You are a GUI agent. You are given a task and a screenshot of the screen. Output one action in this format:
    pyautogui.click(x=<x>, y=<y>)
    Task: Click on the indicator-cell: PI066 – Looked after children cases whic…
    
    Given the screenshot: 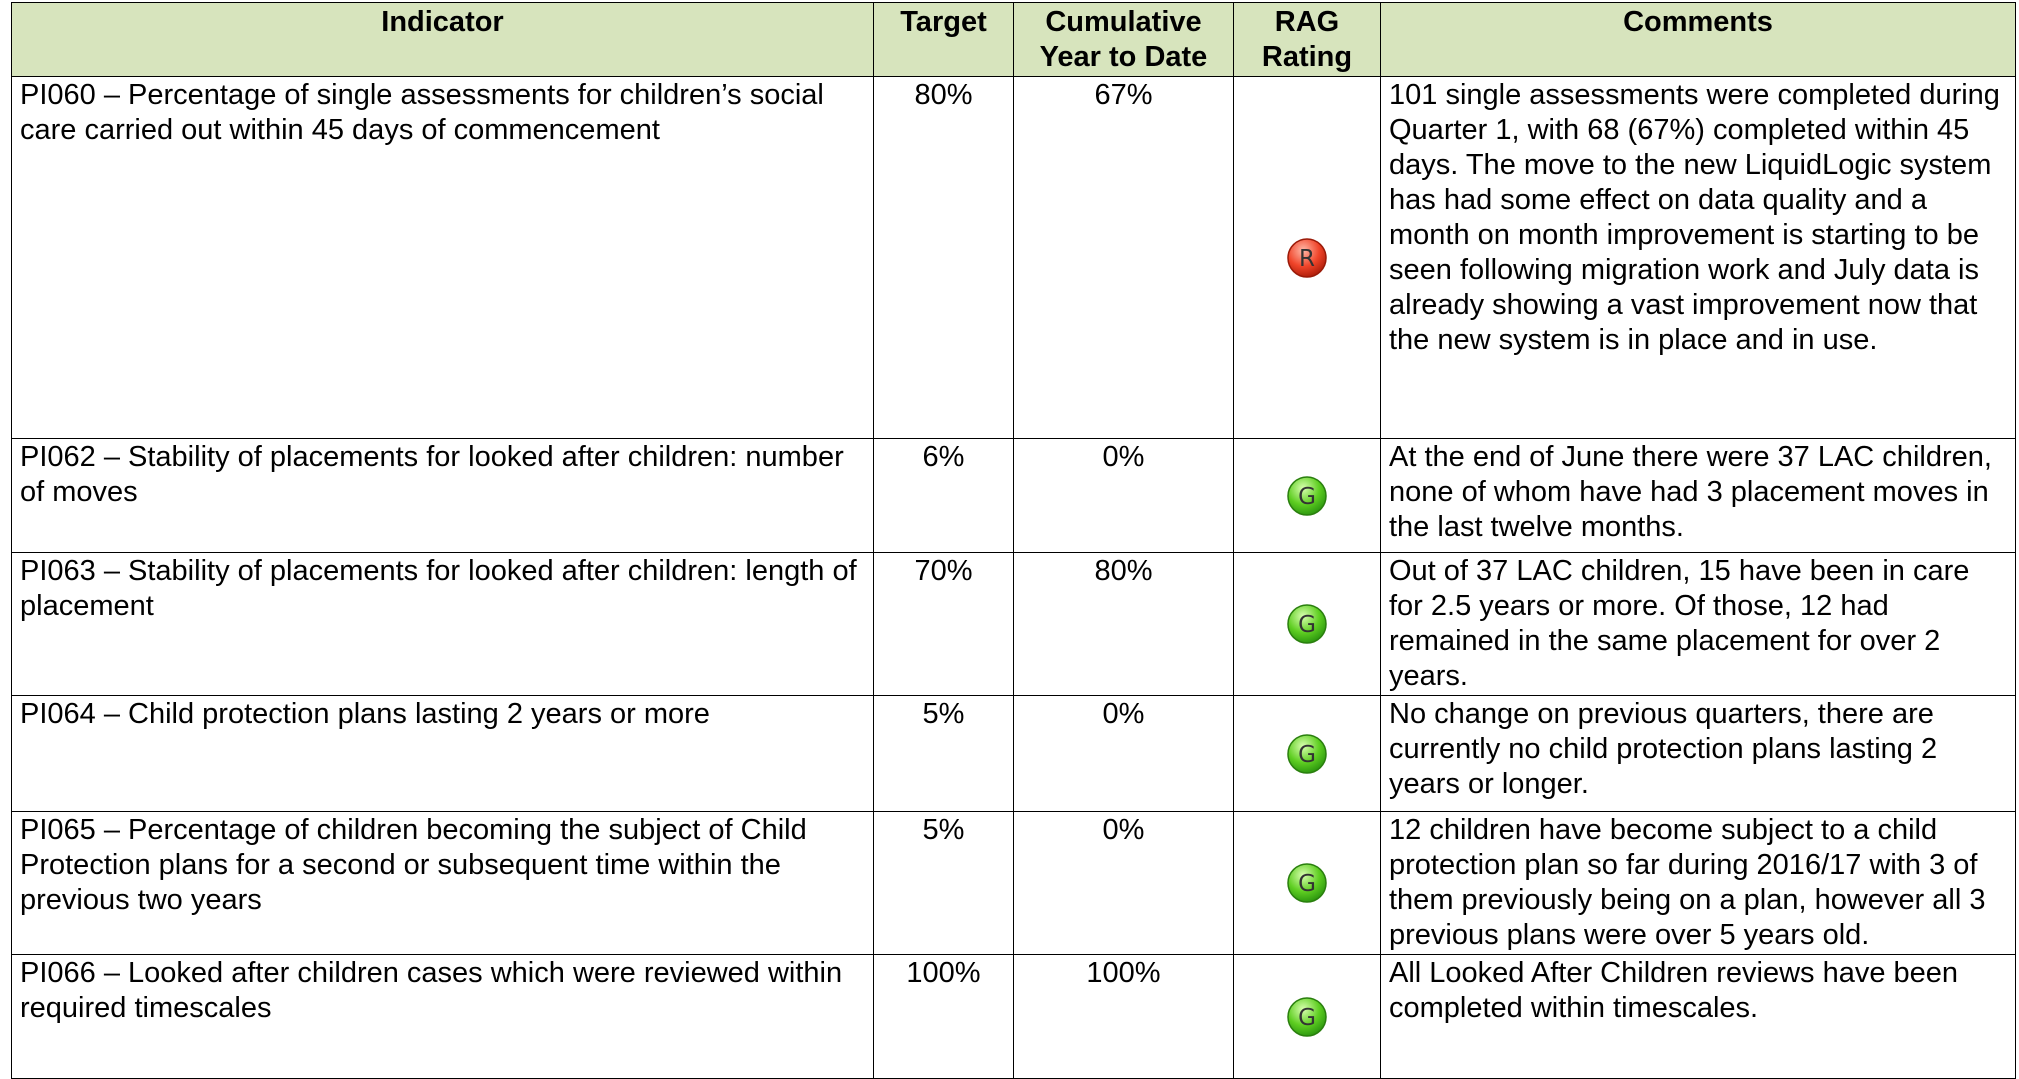 What is the action you would take?
    pyautogui.click(x=442, y=1016)
    